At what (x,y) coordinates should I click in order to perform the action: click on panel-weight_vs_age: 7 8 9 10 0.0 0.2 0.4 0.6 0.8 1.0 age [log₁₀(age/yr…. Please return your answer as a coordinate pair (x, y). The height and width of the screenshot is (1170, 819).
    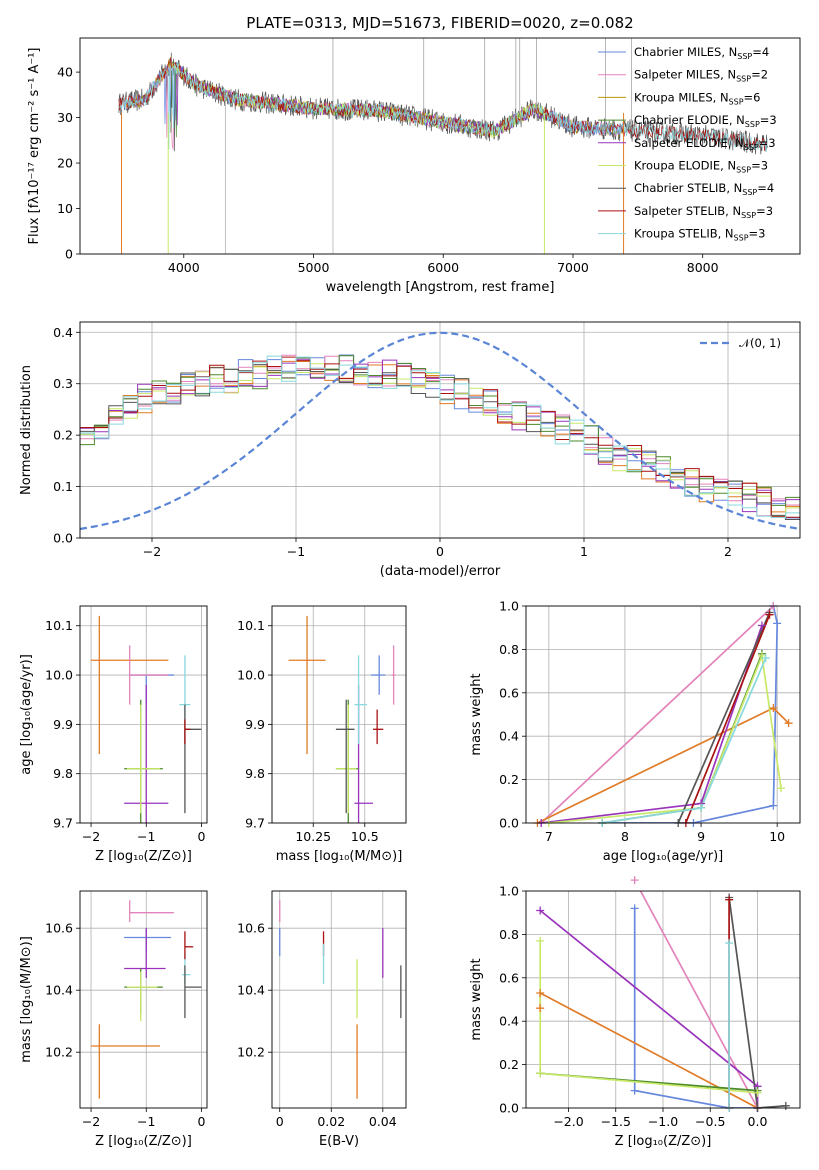
    Looking at the image, I should click on (635, 731).